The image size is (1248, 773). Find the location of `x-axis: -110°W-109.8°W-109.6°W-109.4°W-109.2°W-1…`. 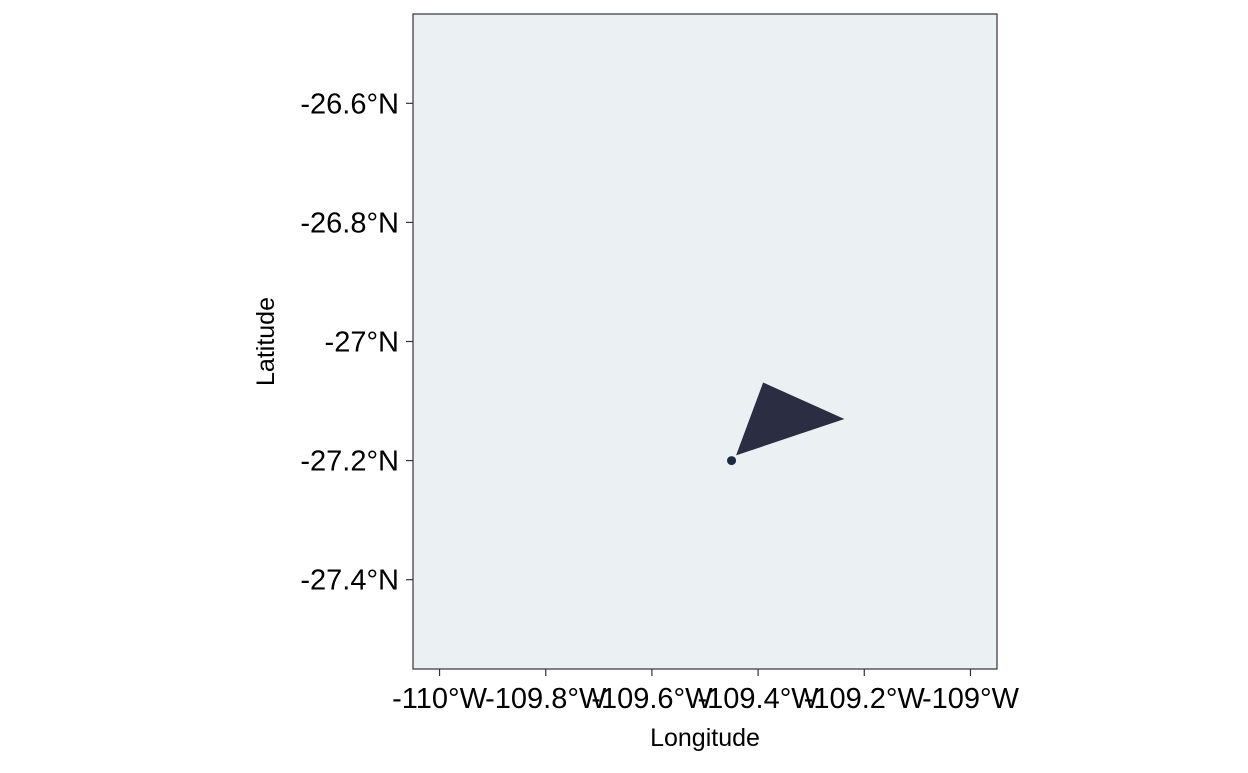

x-axis: -110°W-109.8°W-109.6°W-109.4°W-109.2°W-1… is located at coordinates (706, 692).